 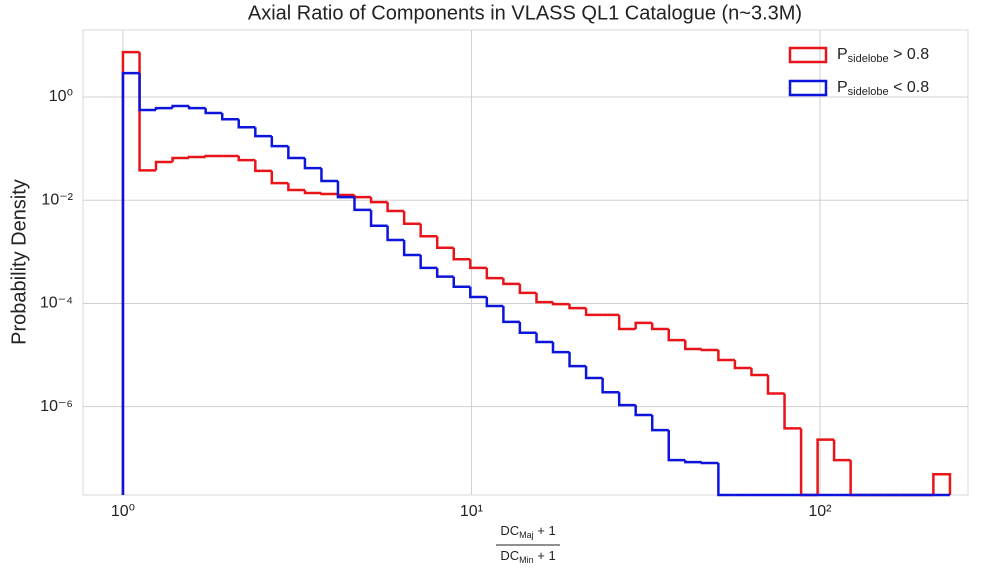 What do you see at coordinates (527, 556) in the screenshot?
I see `x-label-denominator: DCMin + 1` at bounding box center [527, 556].